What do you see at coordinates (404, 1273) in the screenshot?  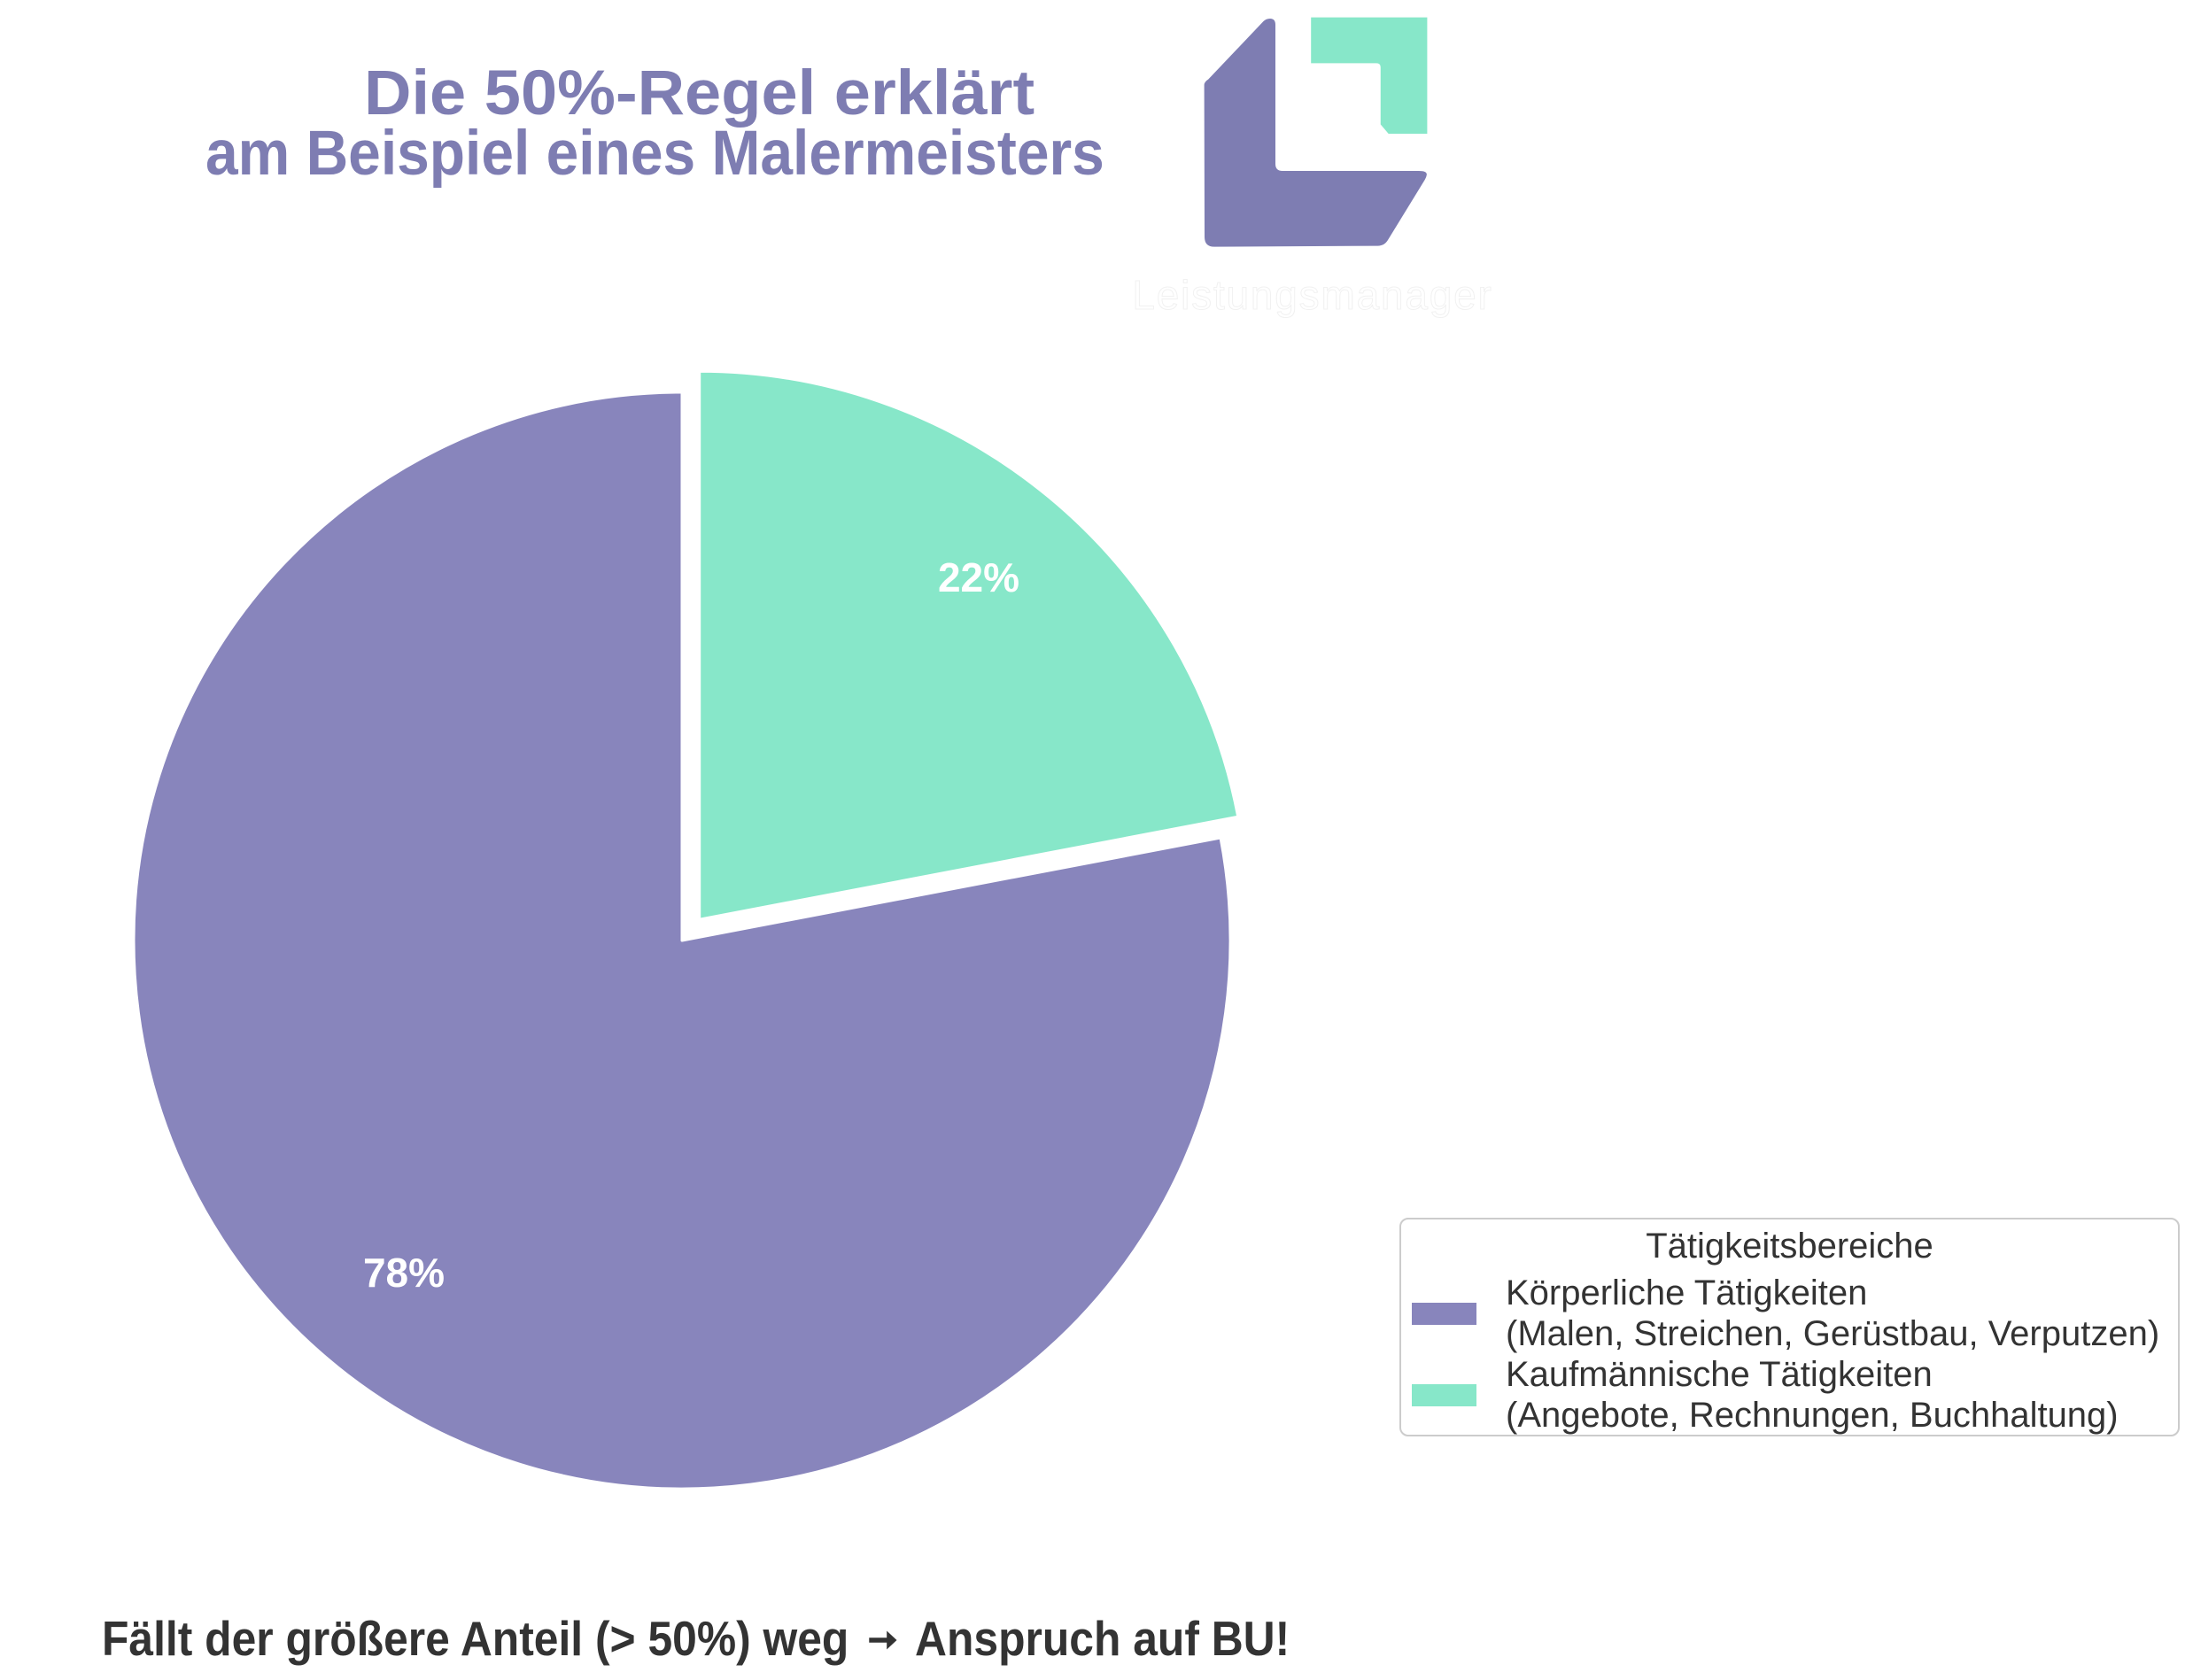 I see `svg-text: 78%` at bounding box center [404, 1273].